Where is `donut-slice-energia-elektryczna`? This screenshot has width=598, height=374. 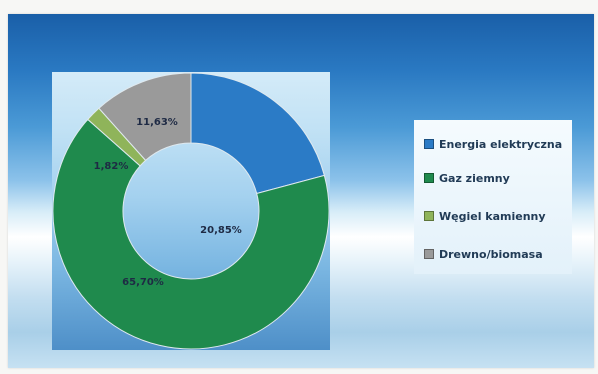
donut-slice-energia-elektryczna is located at coordinates (257, 133).